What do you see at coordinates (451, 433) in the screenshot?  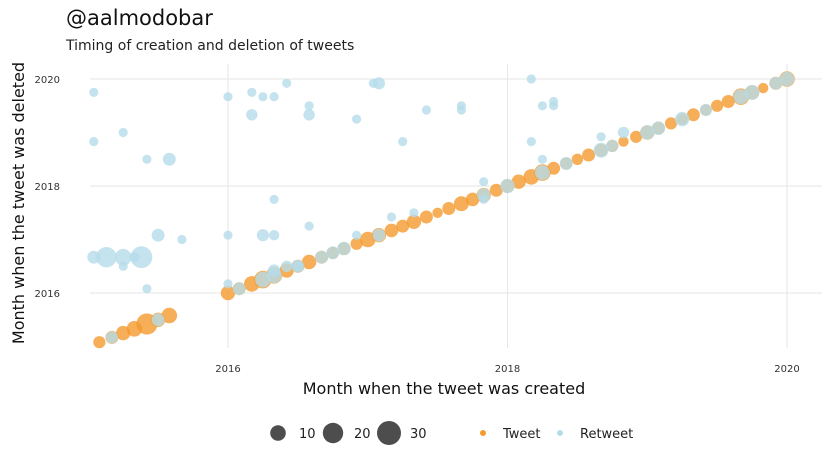 I see `legend: 10 20 30 Tweet Retweet` at bounding box center [451, 433].